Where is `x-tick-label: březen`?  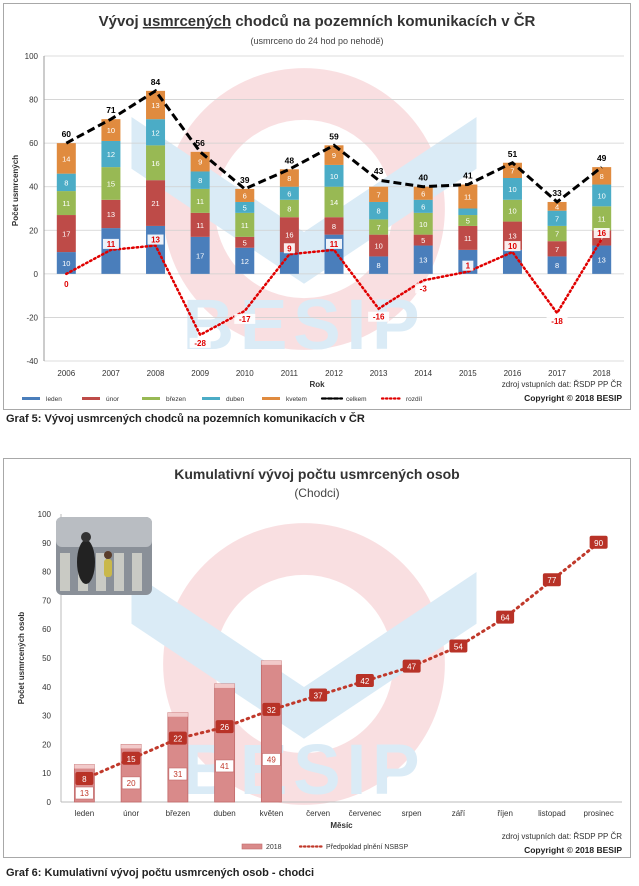
x-tick-label: březen is located at coordinates (178, 813).